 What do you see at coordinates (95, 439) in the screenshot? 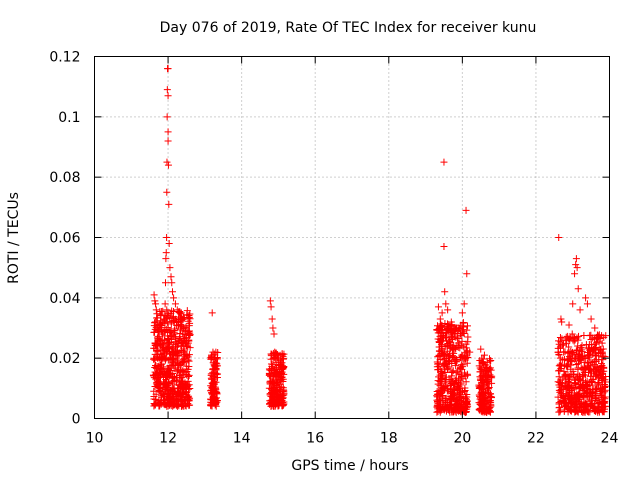
I see `x-tick-label: 10` at bounding box center [95, 439].